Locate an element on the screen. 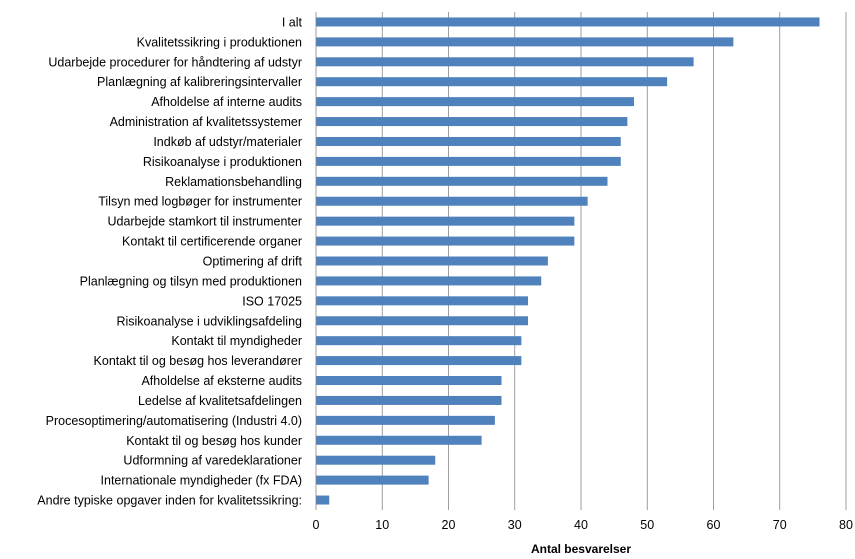 Image resolution: width=855 pixels, height=559 pixels. category-label: Internationale myndigheder (fx FDA) is located at coordinates (201, 481).